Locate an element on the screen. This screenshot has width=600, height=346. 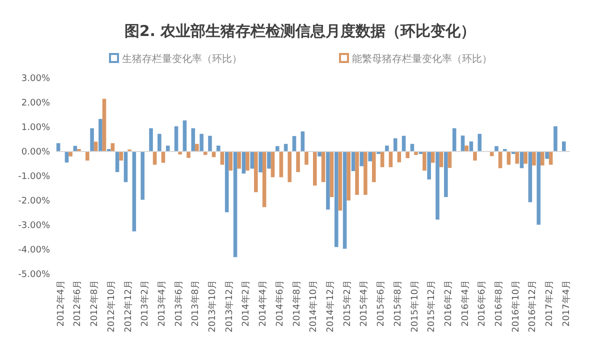
x-tick-label: 2012年12月 is located at coordinates (128, 306).